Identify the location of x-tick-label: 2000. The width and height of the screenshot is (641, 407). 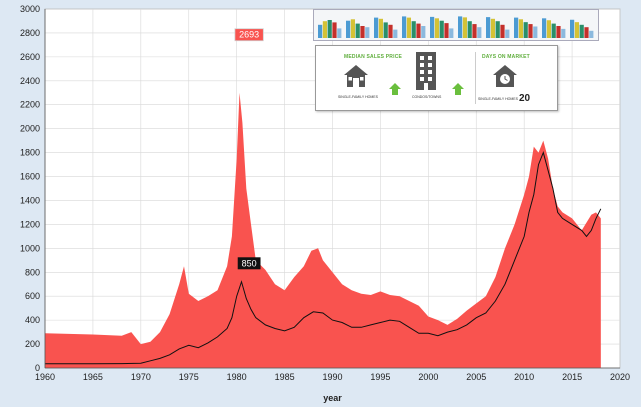
(428, 377).